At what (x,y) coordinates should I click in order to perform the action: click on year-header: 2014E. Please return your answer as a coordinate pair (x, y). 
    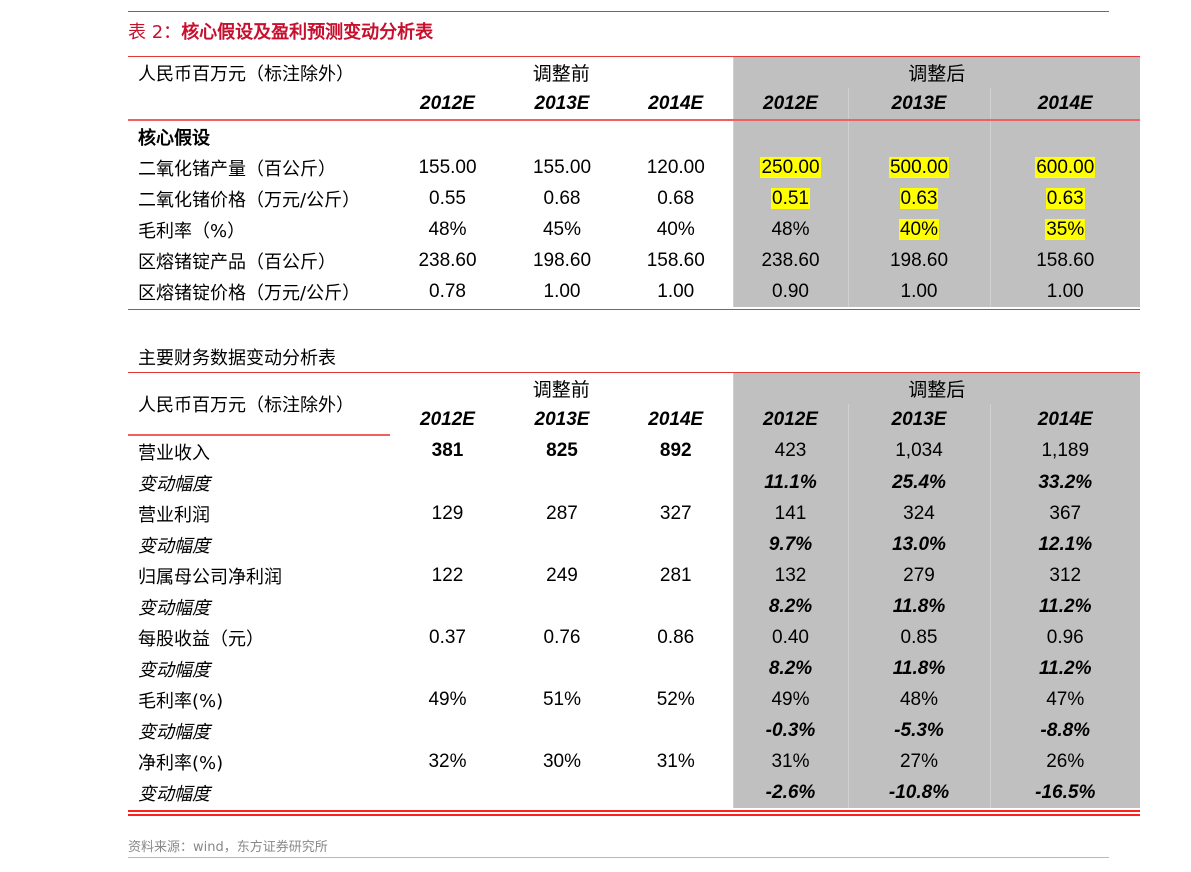
    Looking at the image, I should click on (1064, 419).